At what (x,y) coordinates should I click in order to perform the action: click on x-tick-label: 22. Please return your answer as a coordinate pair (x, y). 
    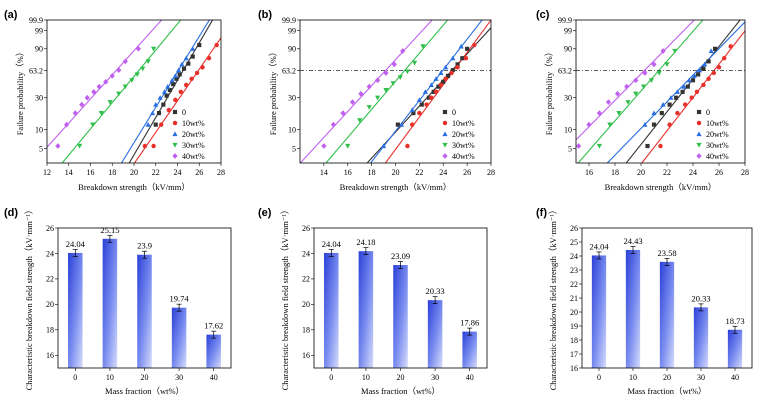
    Looking at the image, I should click on (419, 172).